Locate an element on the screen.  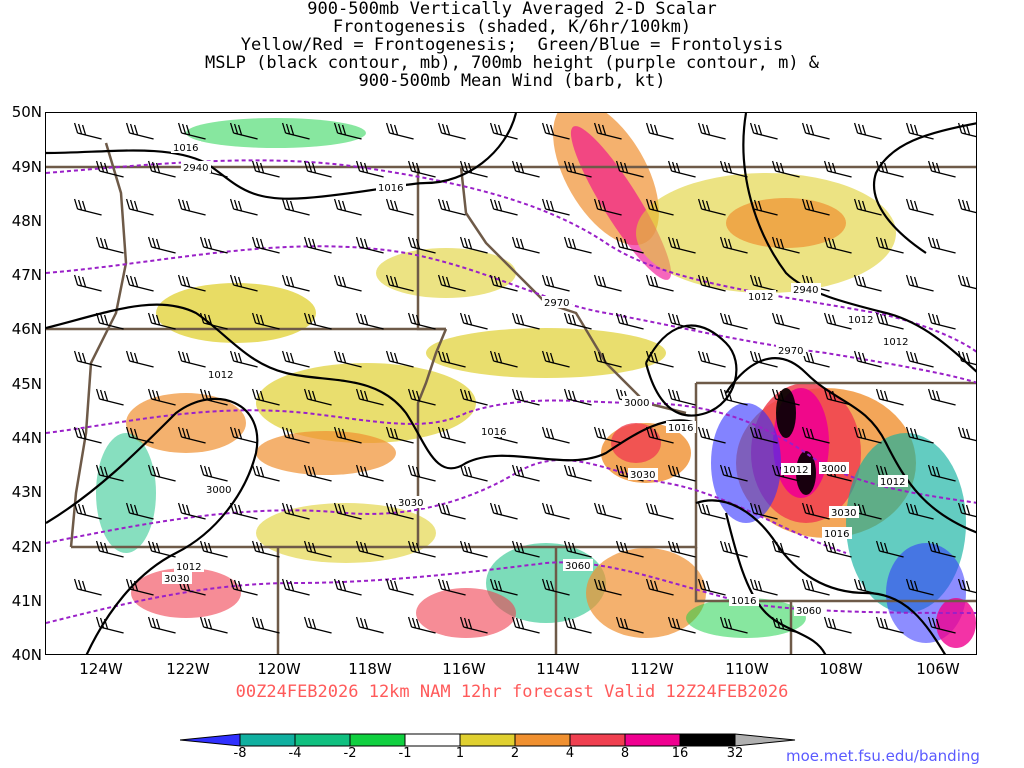
lon-label-106w: 106W is located at coordinates (938, 669).